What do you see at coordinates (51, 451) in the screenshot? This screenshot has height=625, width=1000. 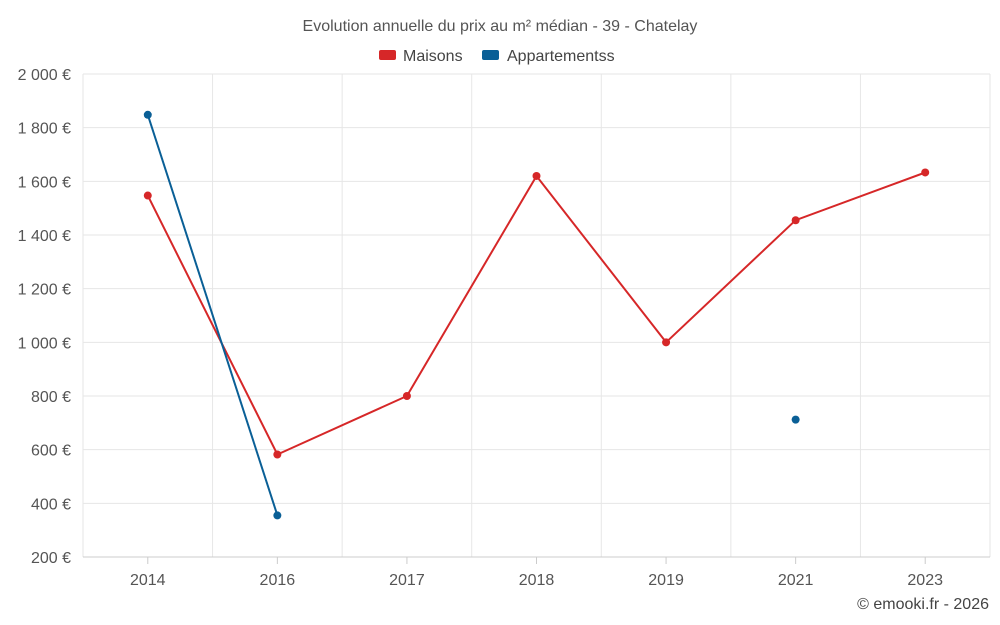 I see `y-tick-label: 600 €` at bounding box center [51, 451].